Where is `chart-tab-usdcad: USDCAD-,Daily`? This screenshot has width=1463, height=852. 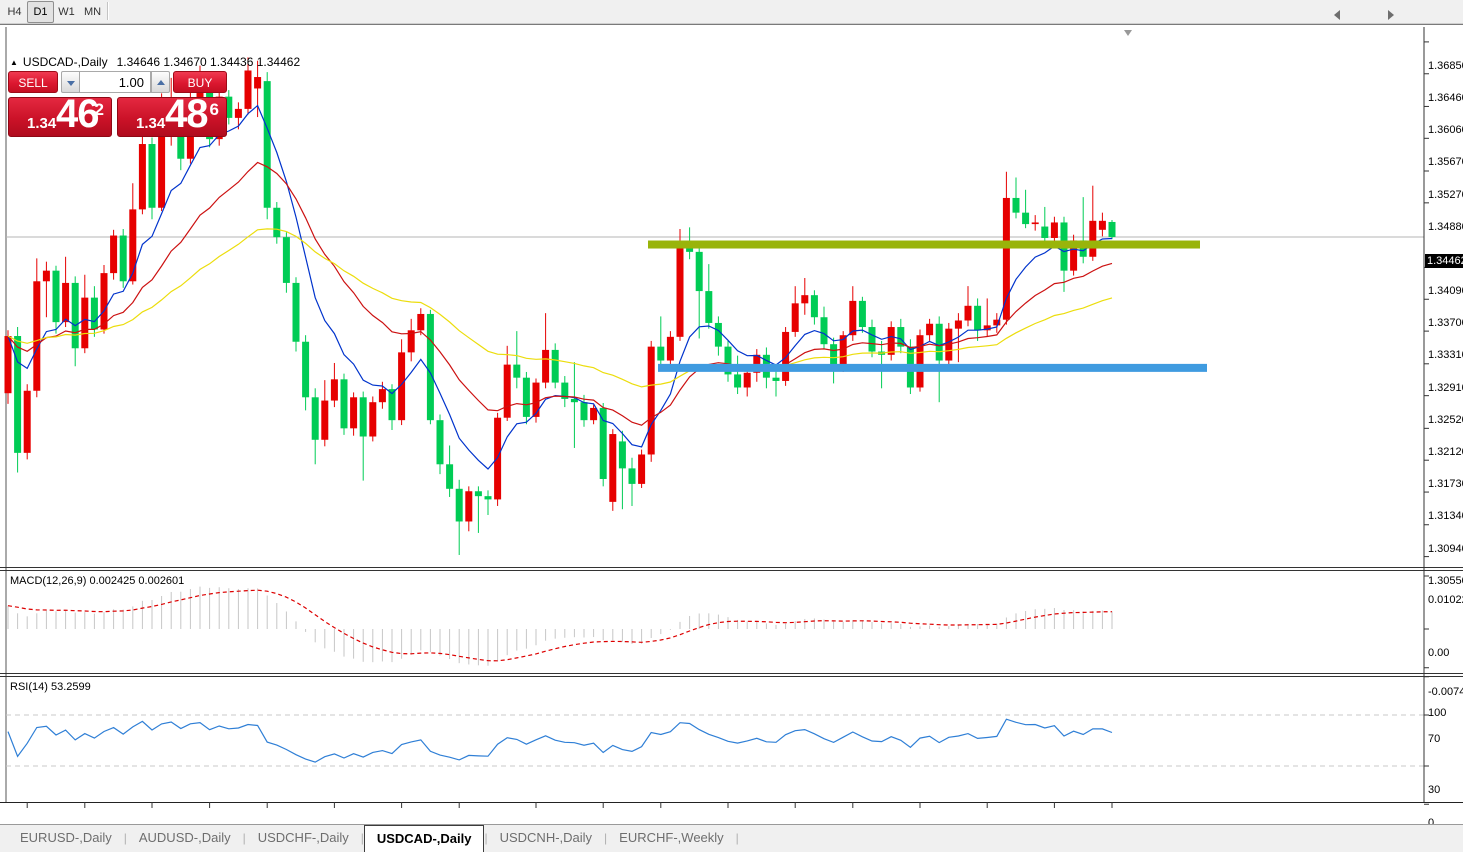 chart-tab-usdcad: USDCAD-,Daily is located at coordinates (424, 838).